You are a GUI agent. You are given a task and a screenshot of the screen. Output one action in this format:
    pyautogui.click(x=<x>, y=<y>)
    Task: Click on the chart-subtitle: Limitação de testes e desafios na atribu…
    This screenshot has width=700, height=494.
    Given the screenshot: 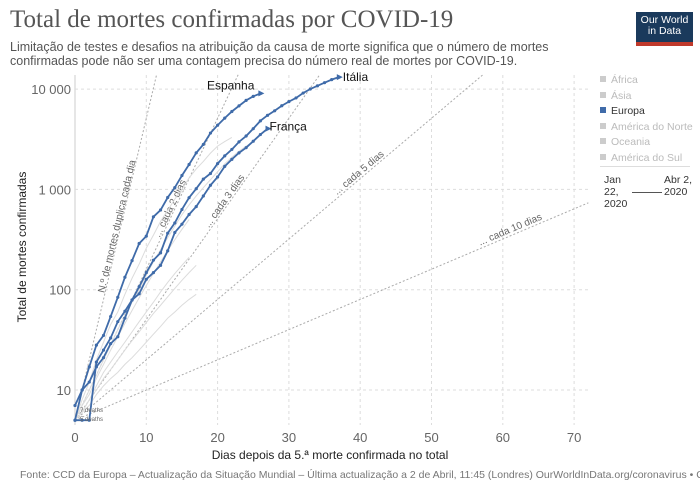 What is the action you would take?
    pyautogui.click(x=279, y=54)
    